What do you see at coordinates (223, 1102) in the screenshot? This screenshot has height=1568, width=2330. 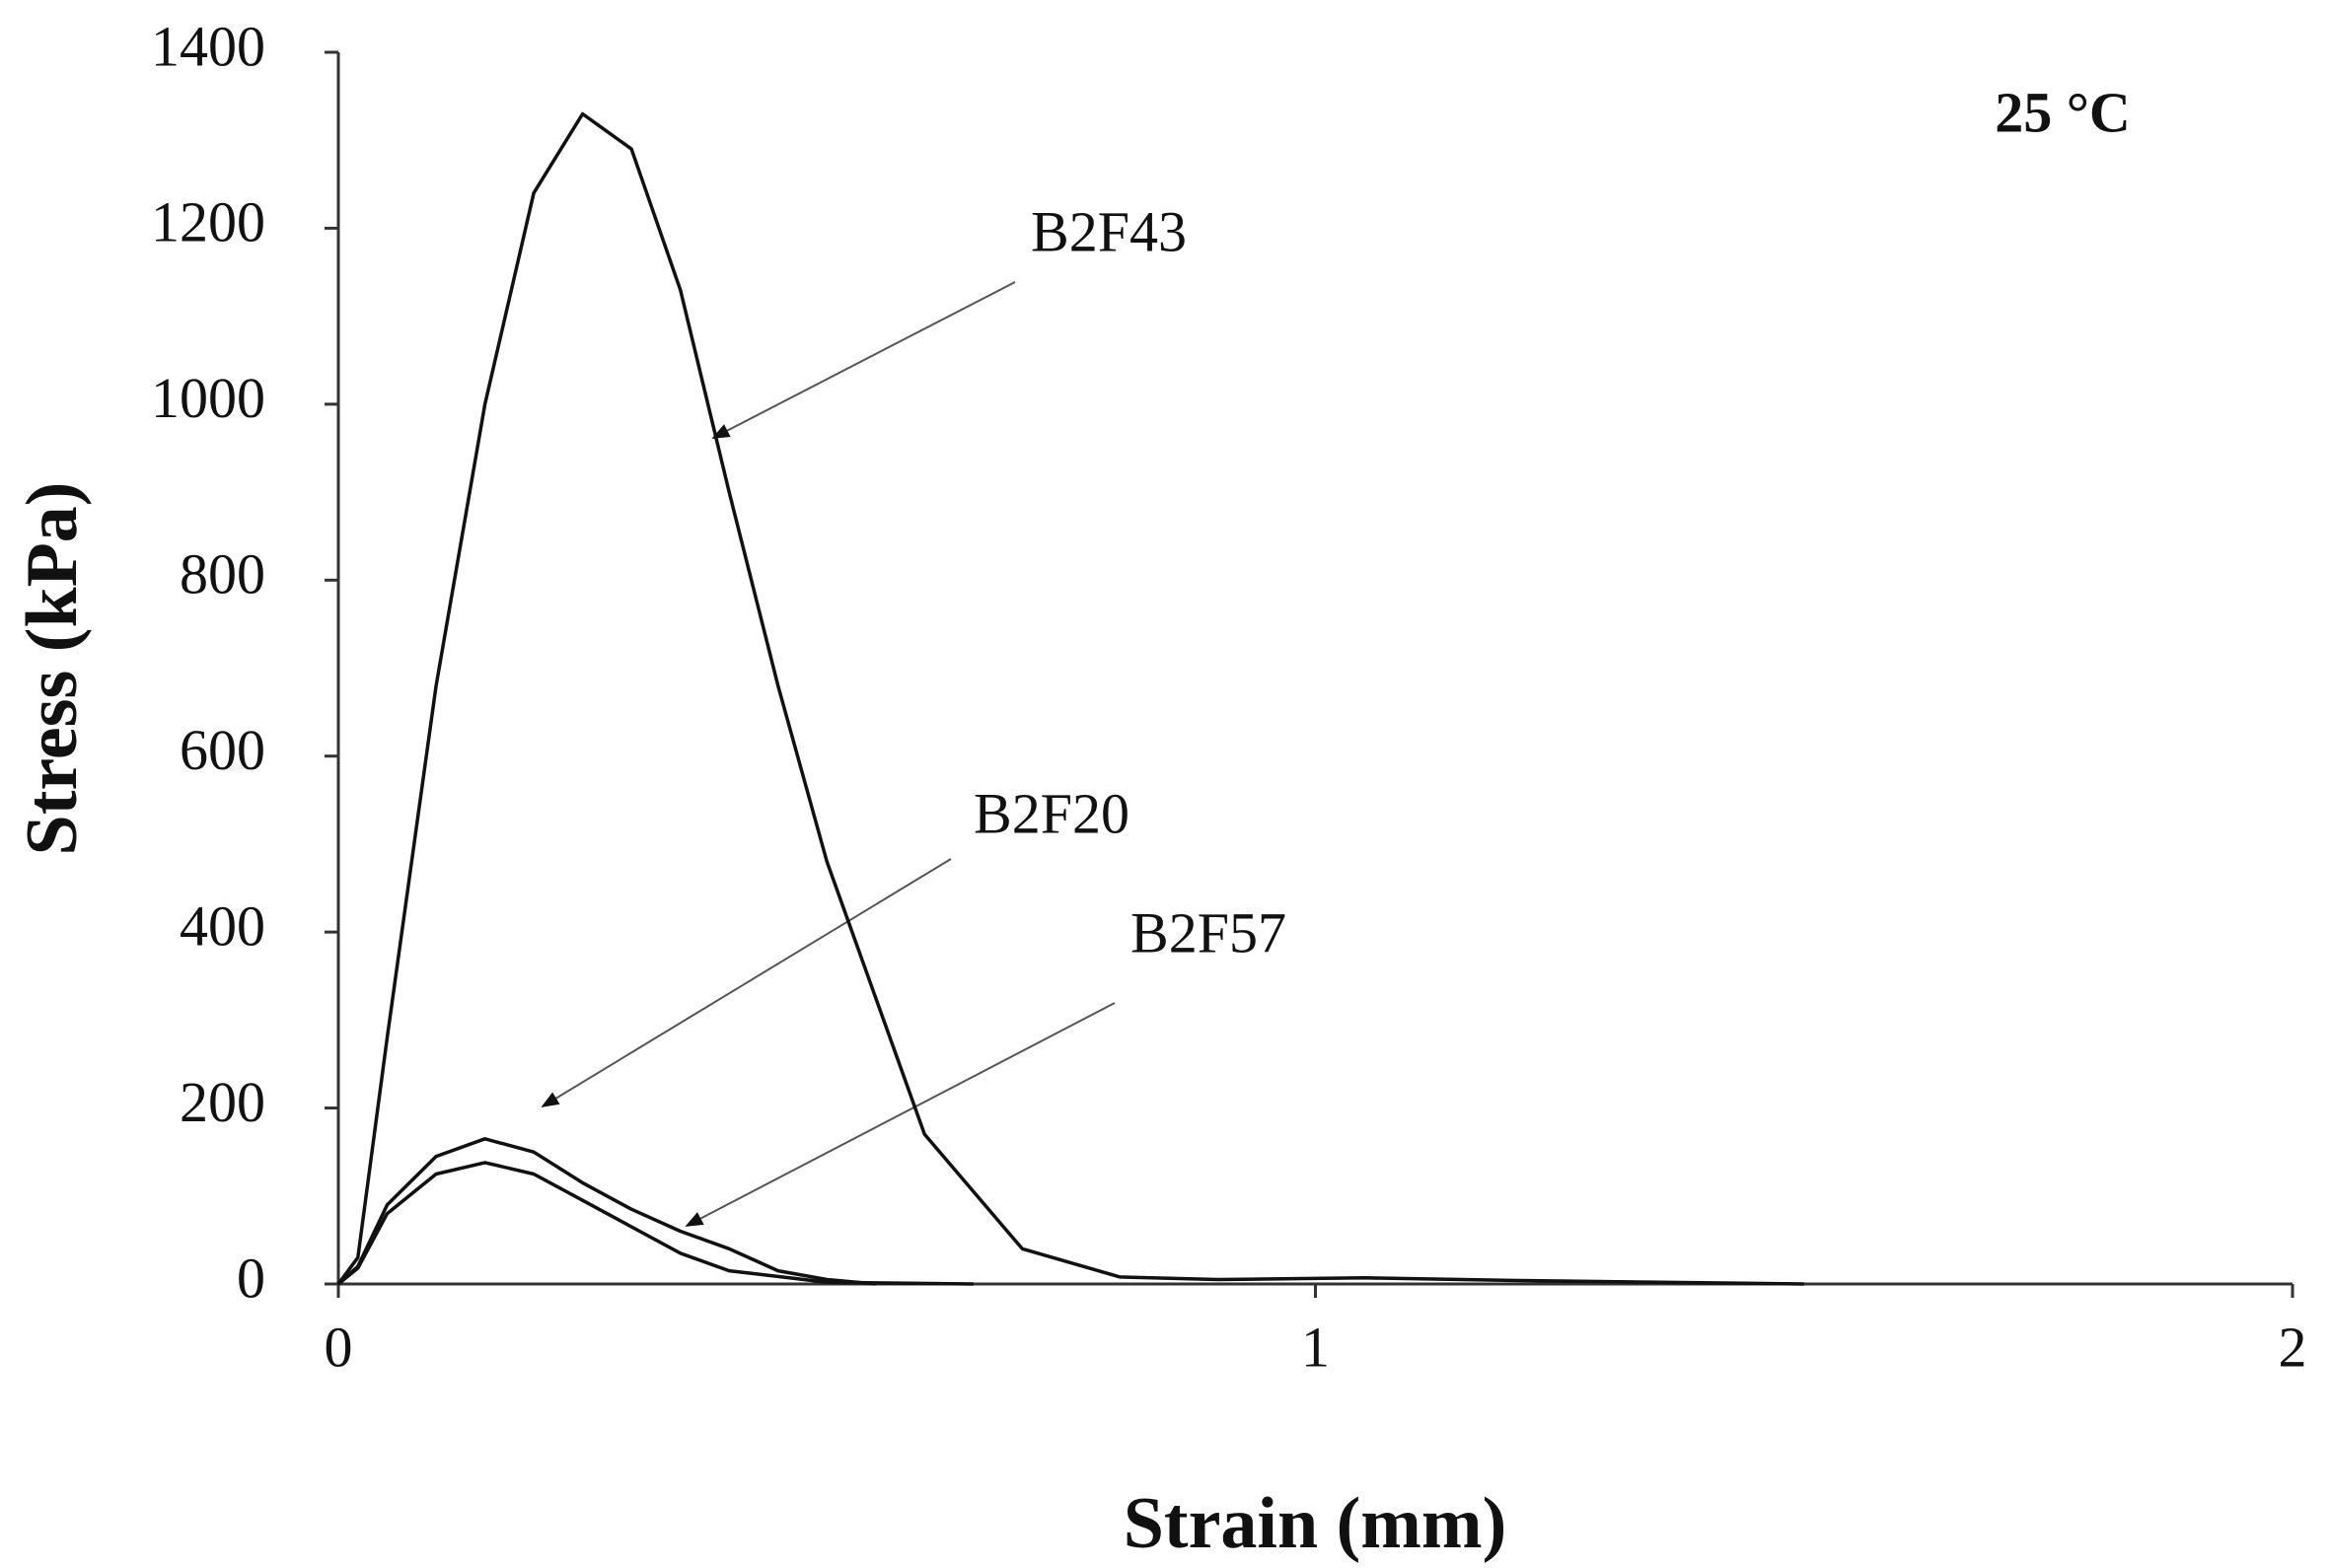 I see `y-tick-label: 200` at bounding box center [223, 1102].